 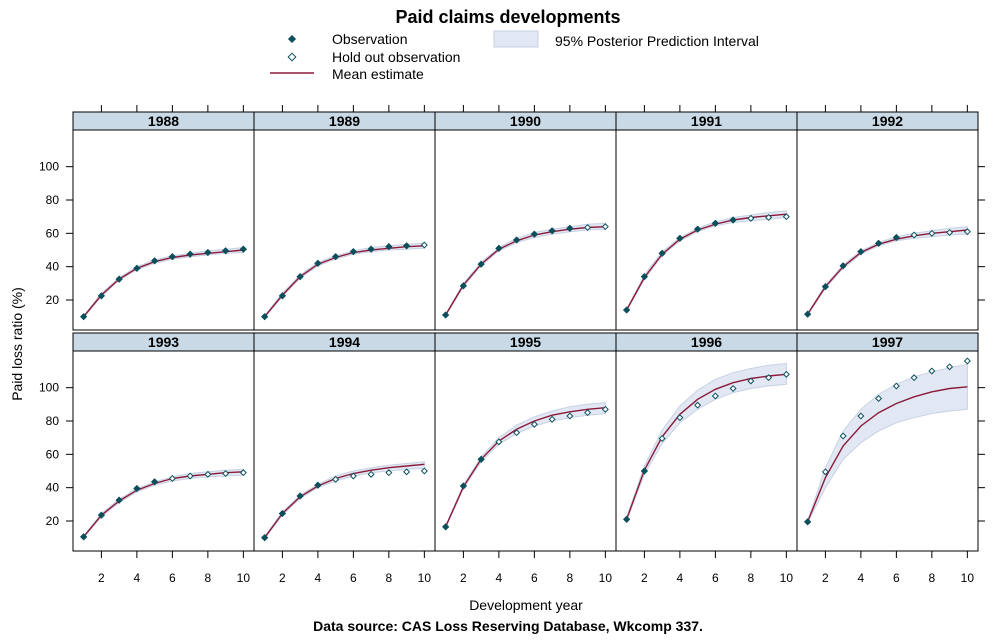 What do you see at coordinates (163, 342) in the screenshot?
I see `strip-label-1993: 1993` at bounding box center [163, 342].